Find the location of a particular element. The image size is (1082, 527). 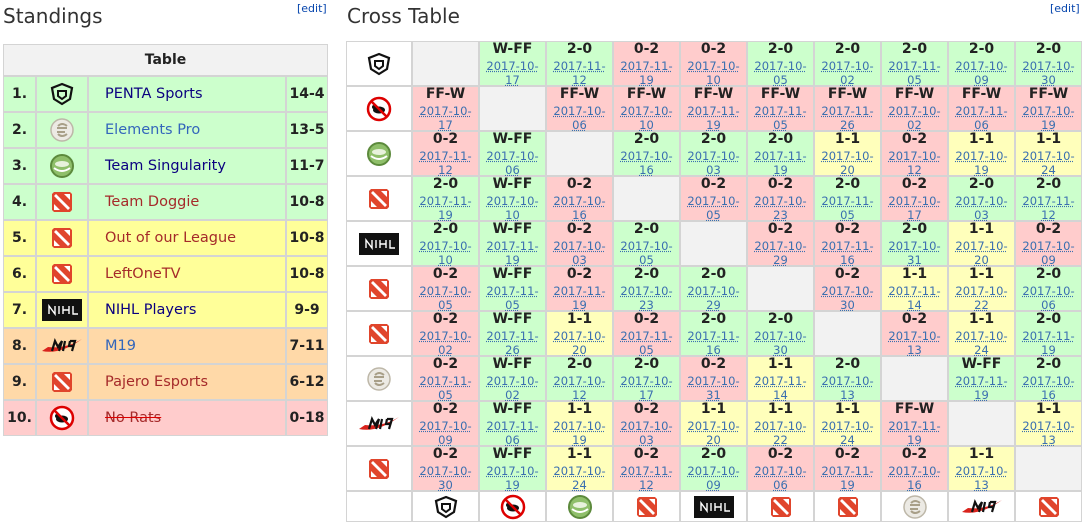

team-name: NIHL Players is located at coordinates (151, 310).